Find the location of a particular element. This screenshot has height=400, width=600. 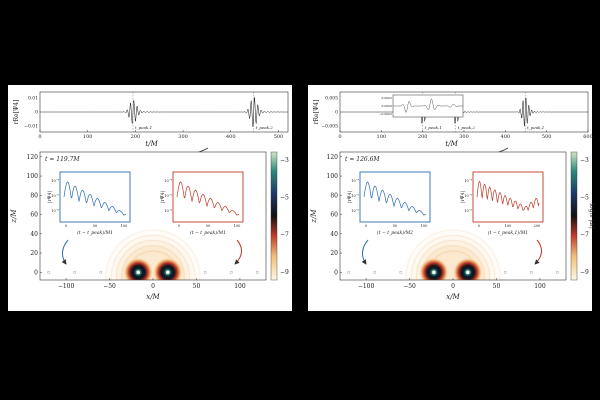

peak-label: t_peak,2 is located at coordinates (467, 127).